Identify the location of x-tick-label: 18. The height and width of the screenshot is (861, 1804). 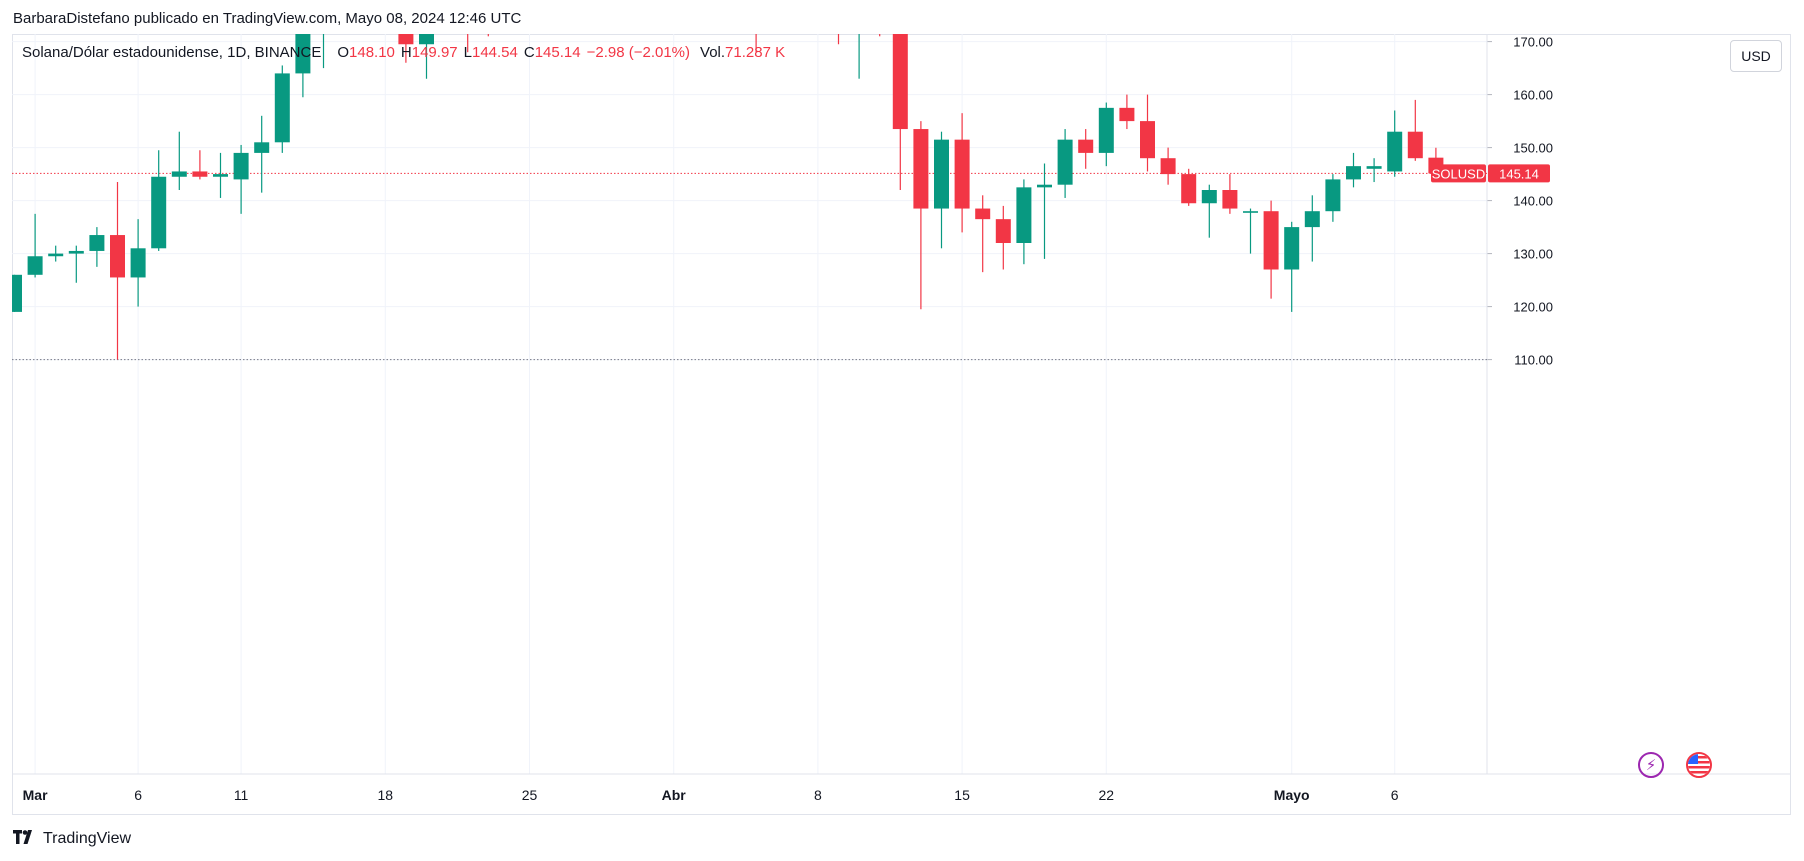
(386, 795).